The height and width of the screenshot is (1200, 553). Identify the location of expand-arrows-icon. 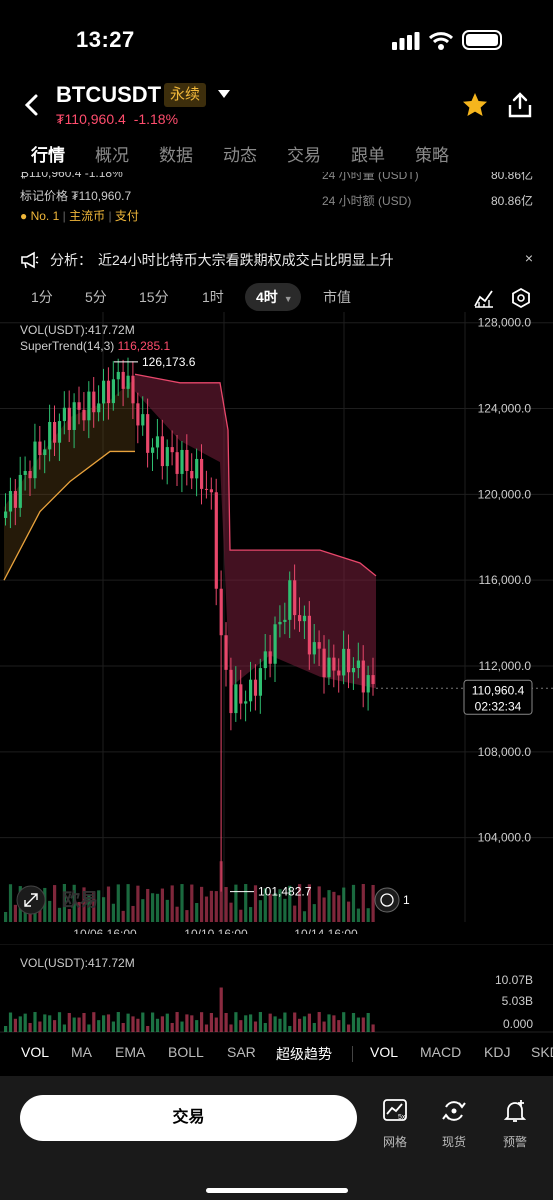
(31, 900).